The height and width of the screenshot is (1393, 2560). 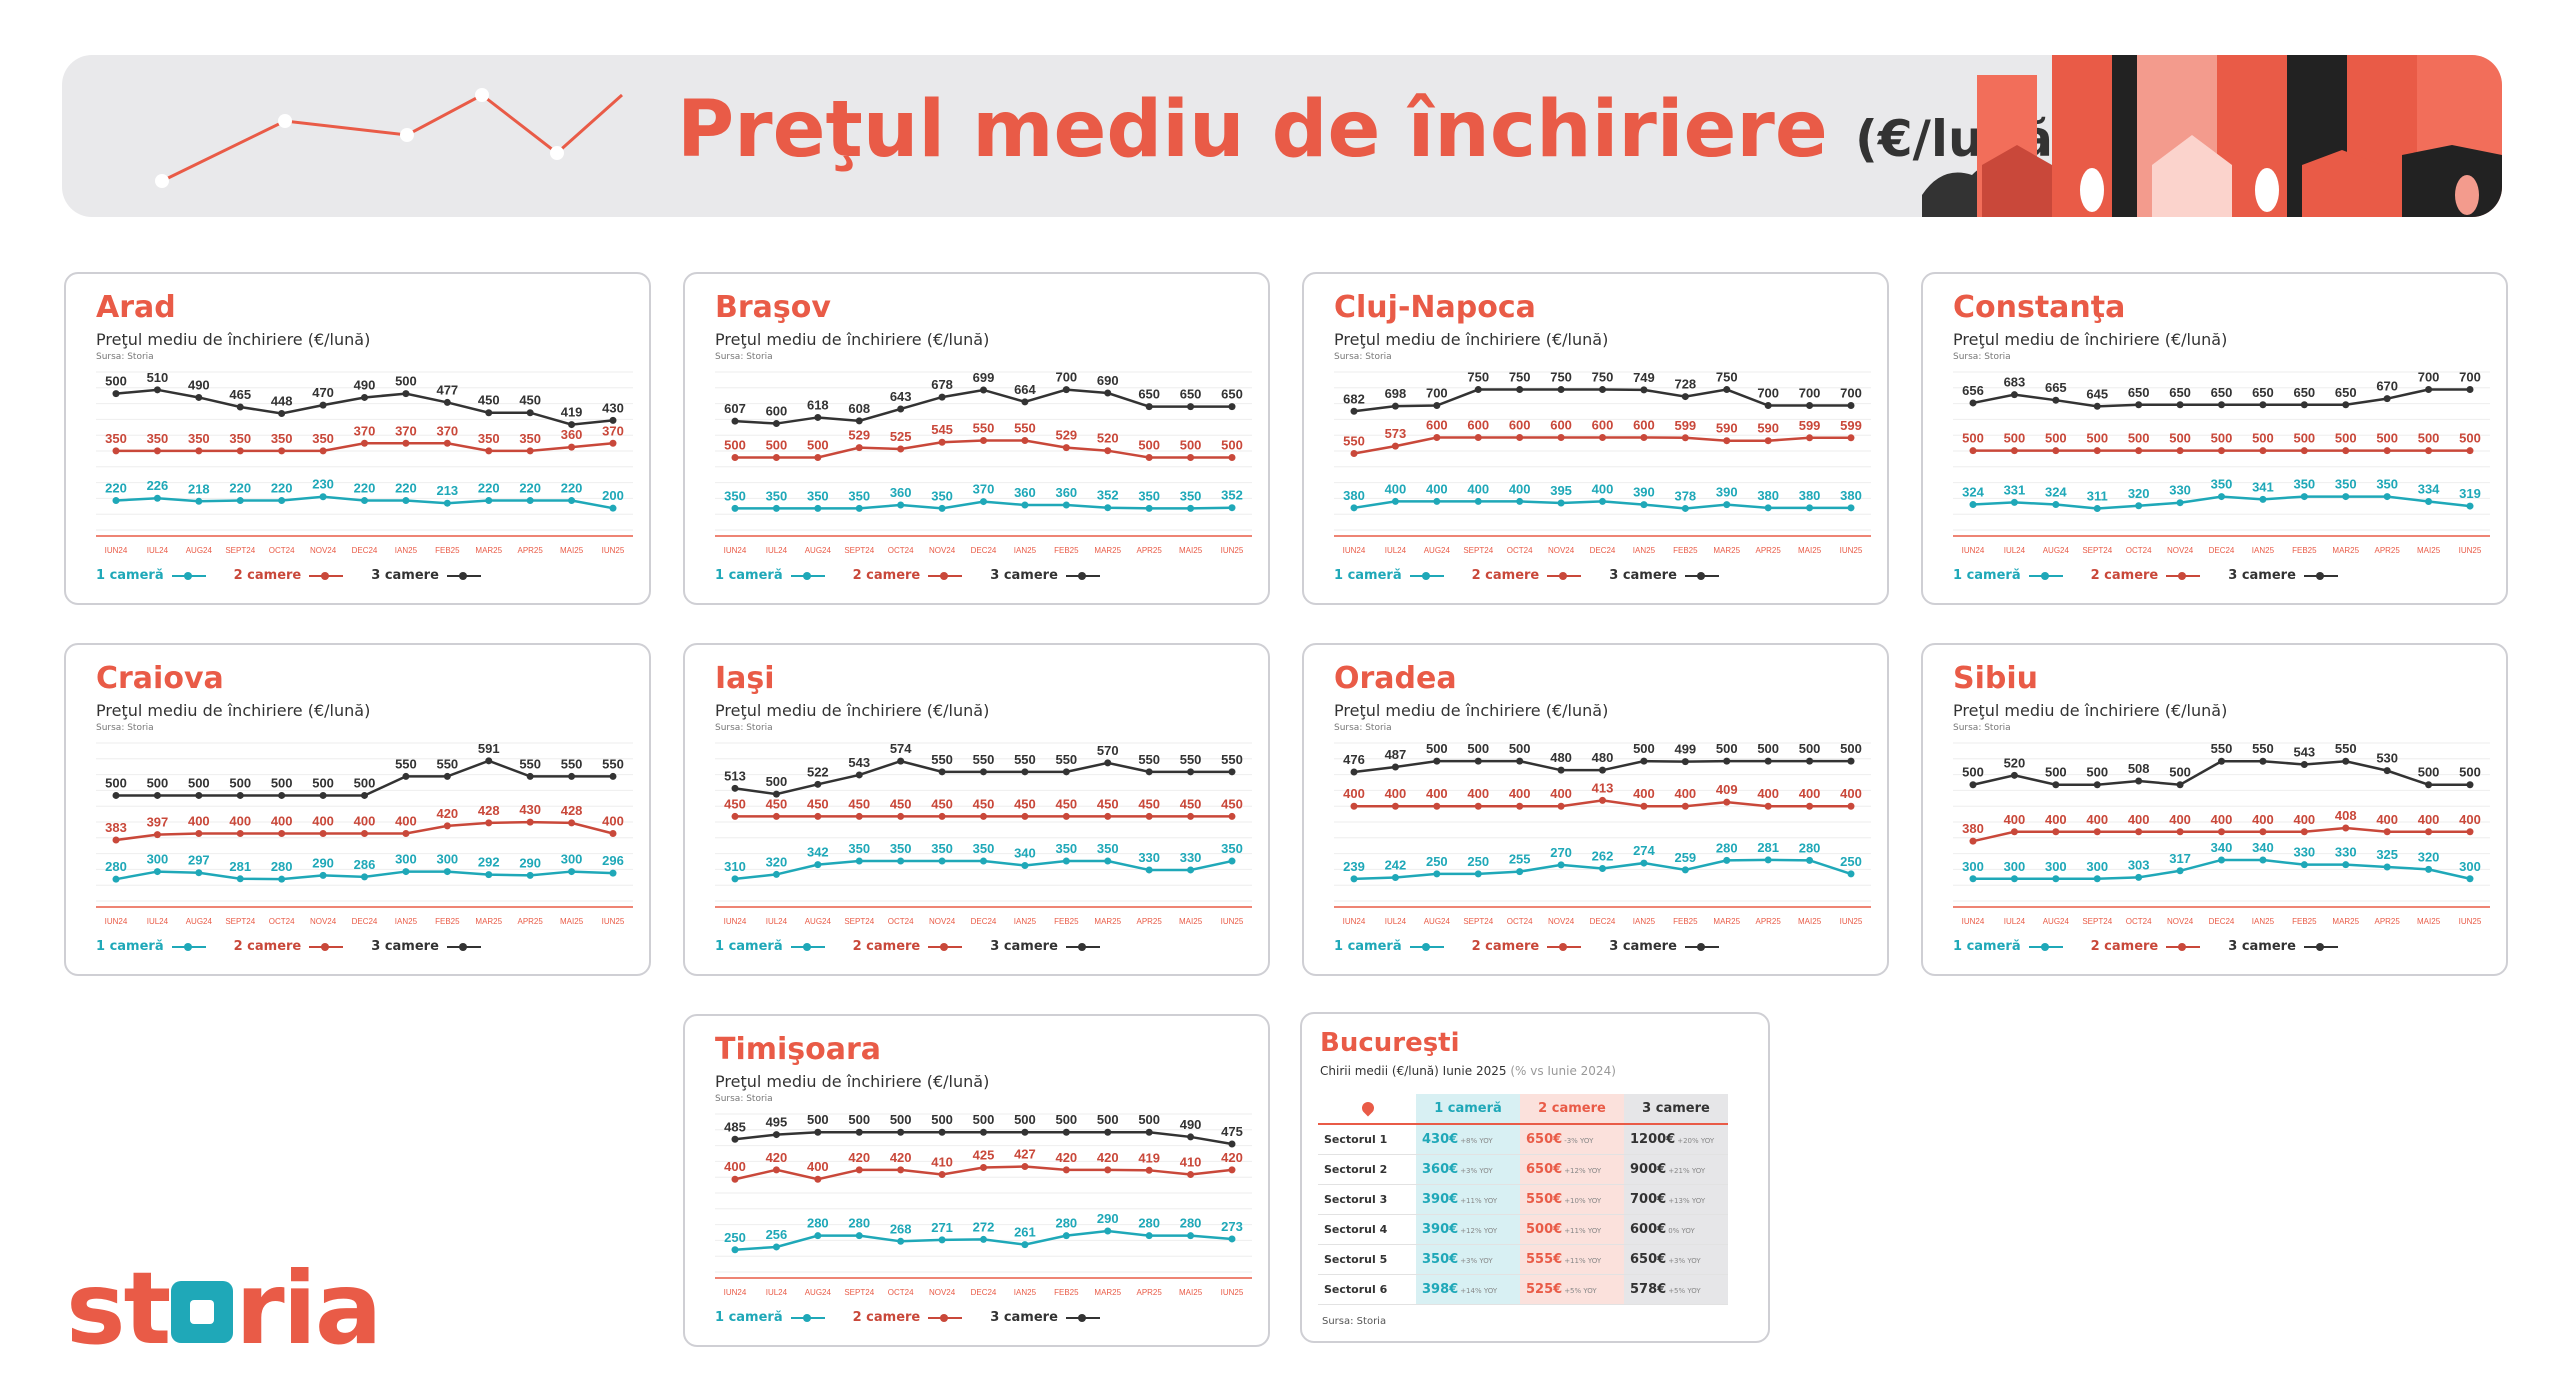 I want to click on data-label: 342, so click(x=818, y=852).